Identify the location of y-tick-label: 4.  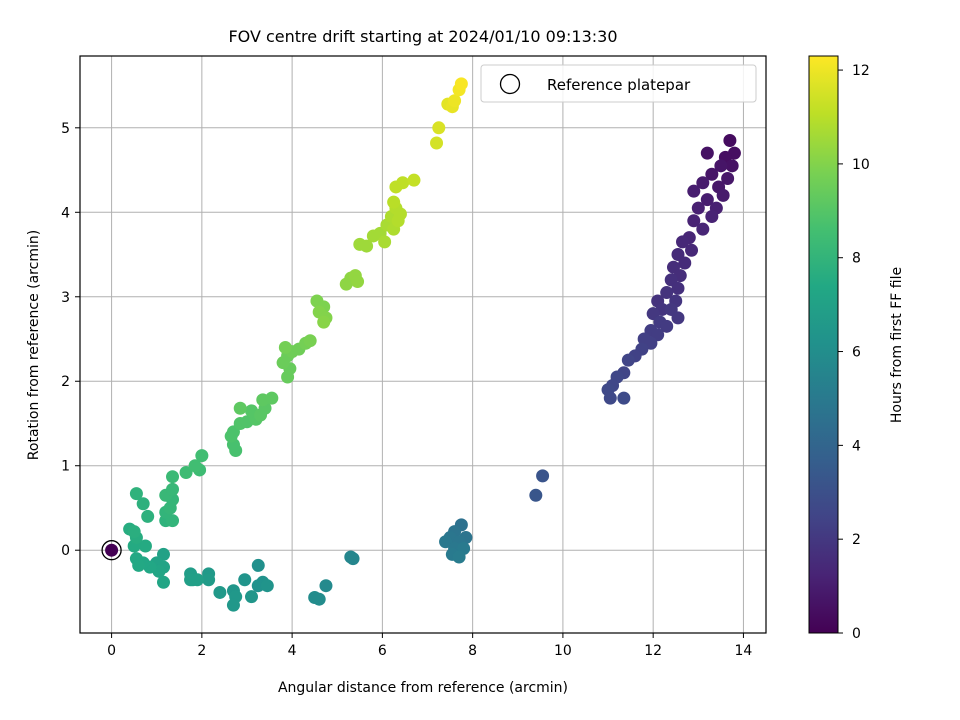
(65, 213).